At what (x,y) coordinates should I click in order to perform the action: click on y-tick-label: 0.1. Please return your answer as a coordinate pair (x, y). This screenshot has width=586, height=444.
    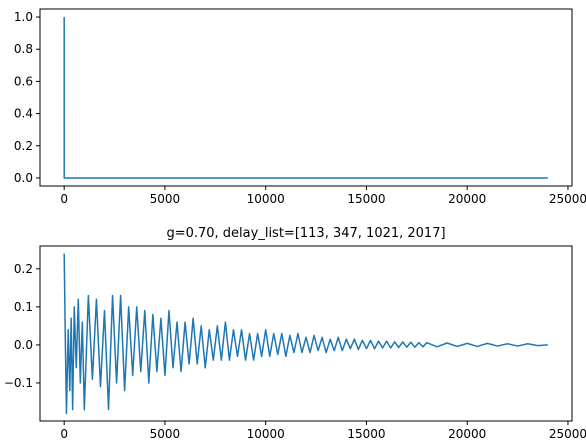
    Looking at the image, I should click on (23, 307).